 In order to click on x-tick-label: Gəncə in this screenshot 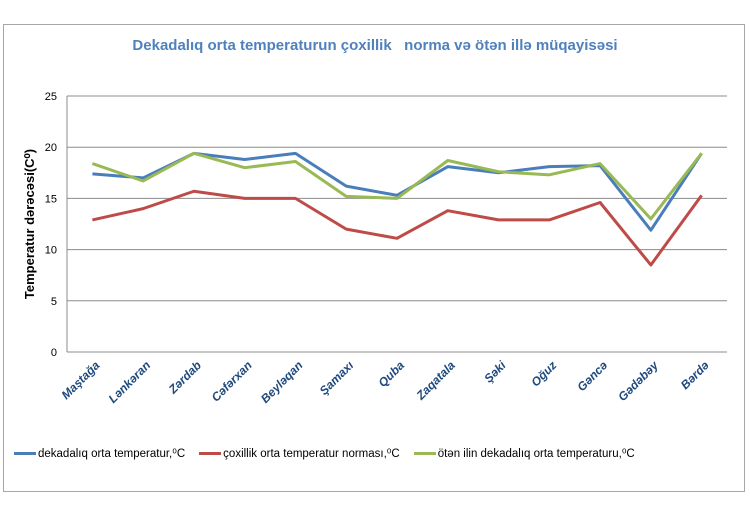, I will do `click(592, 376)`.